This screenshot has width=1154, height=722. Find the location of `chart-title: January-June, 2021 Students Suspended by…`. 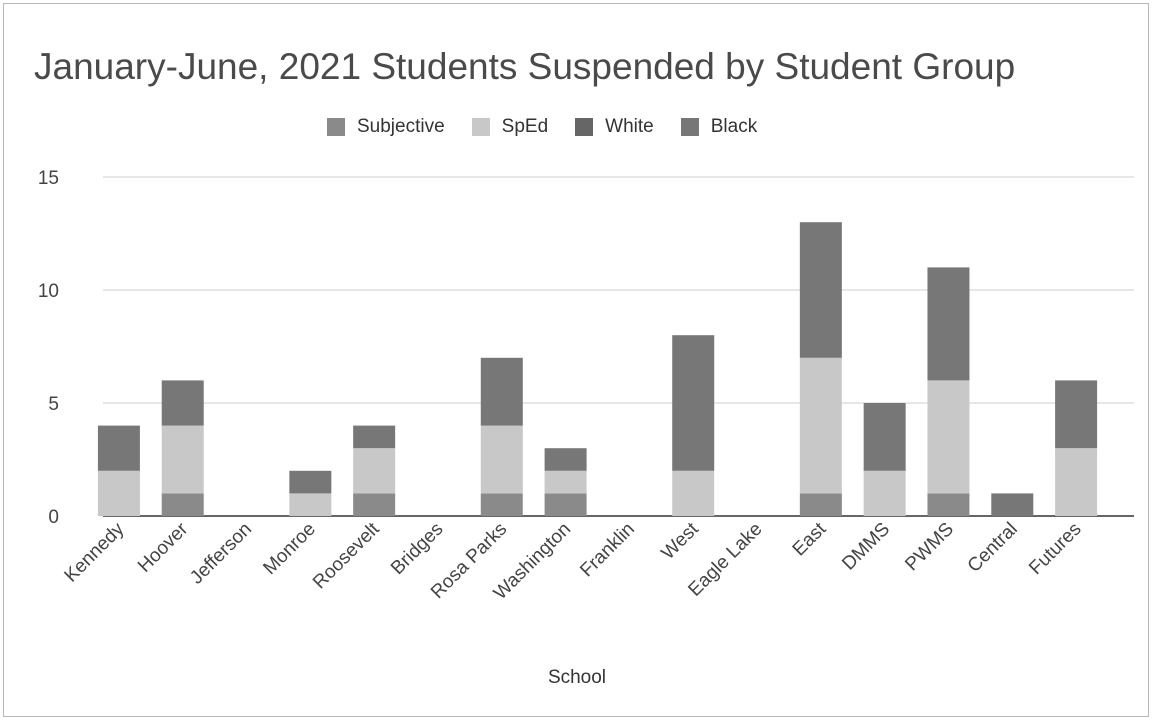

chart-title: January-June, 2021 Students Suspended by… is located at coordinates (525, 66).